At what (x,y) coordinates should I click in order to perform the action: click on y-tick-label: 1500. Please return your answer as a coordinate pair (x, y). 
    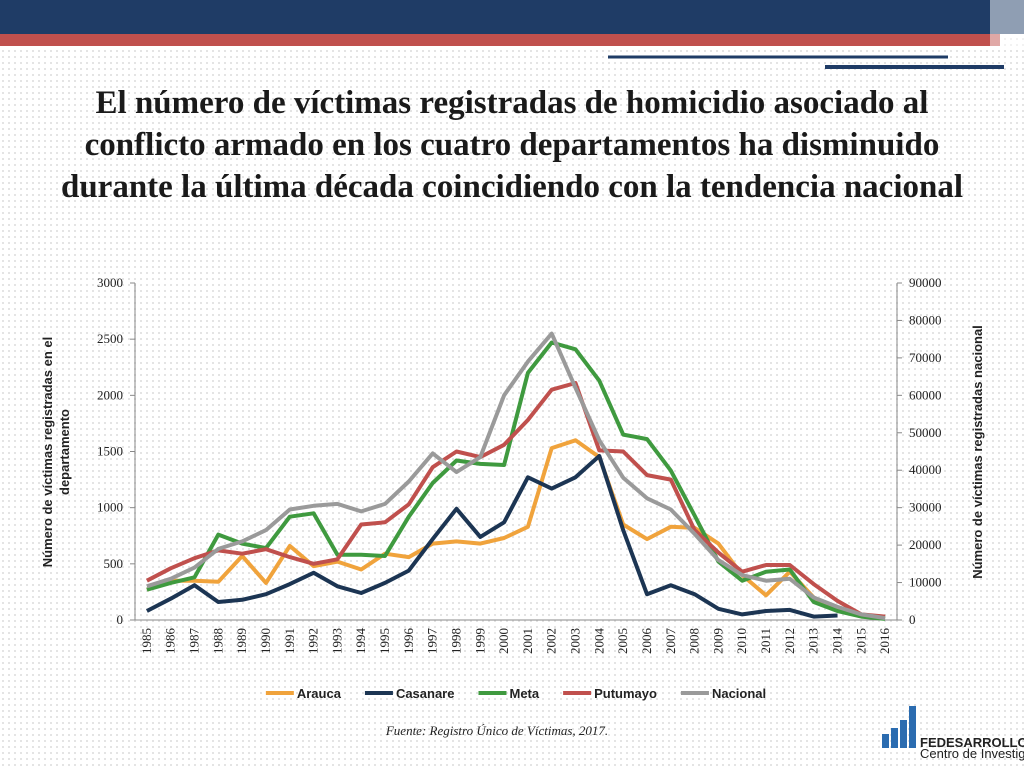
    Looking at the image, I should click on (110, 451).